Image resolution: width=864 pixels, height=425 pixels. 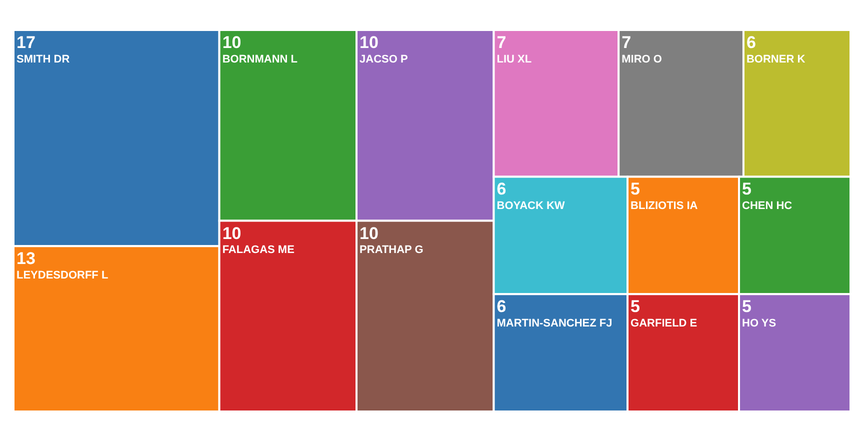 What do you see at coordinates (26, 42) in the screenshot?
I see `data-label: 17` at bounding box center [26, 42].